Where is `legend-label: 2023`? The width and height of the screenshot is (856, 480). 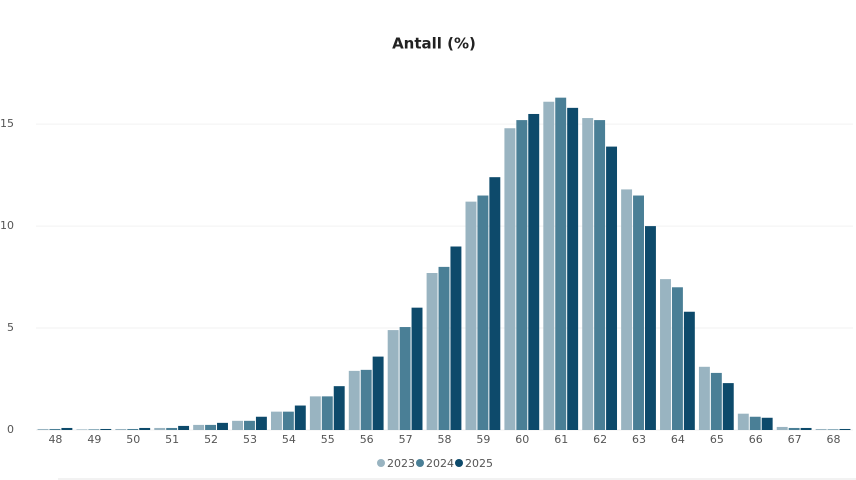 legend-label: 2023 is located at coordinates (401, 463).